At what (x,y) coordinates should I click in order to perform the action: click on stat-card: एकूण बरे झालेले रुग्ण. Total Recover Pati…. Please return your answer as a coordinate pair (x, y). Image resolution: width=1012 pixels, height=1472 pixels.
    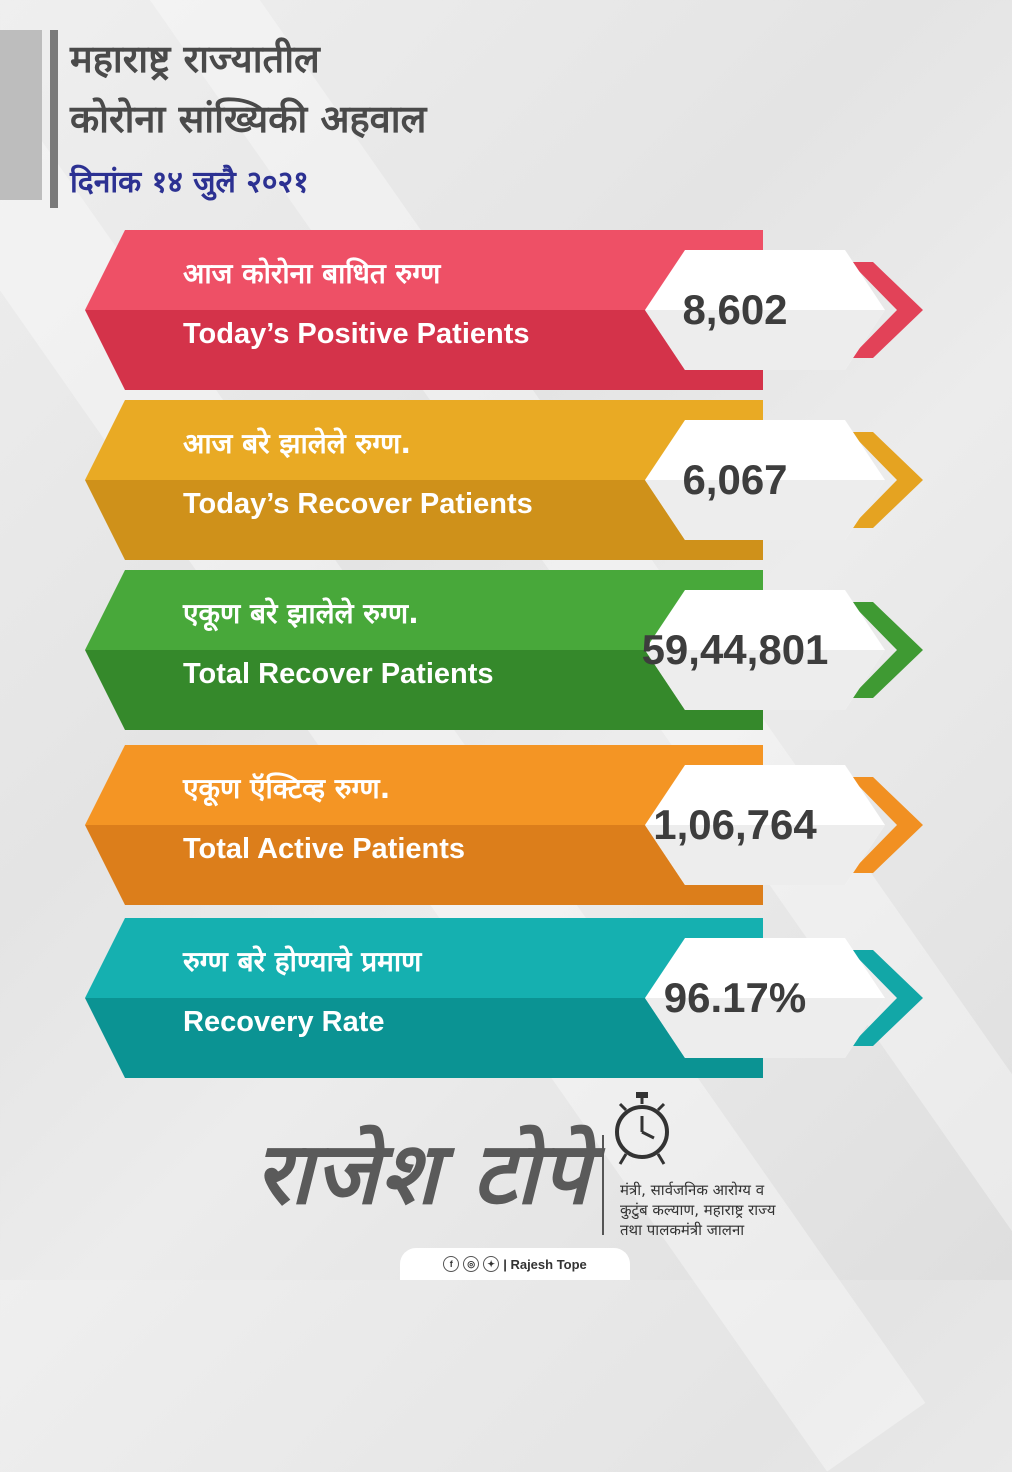
    Looking at the image, I should click on (505, 650).